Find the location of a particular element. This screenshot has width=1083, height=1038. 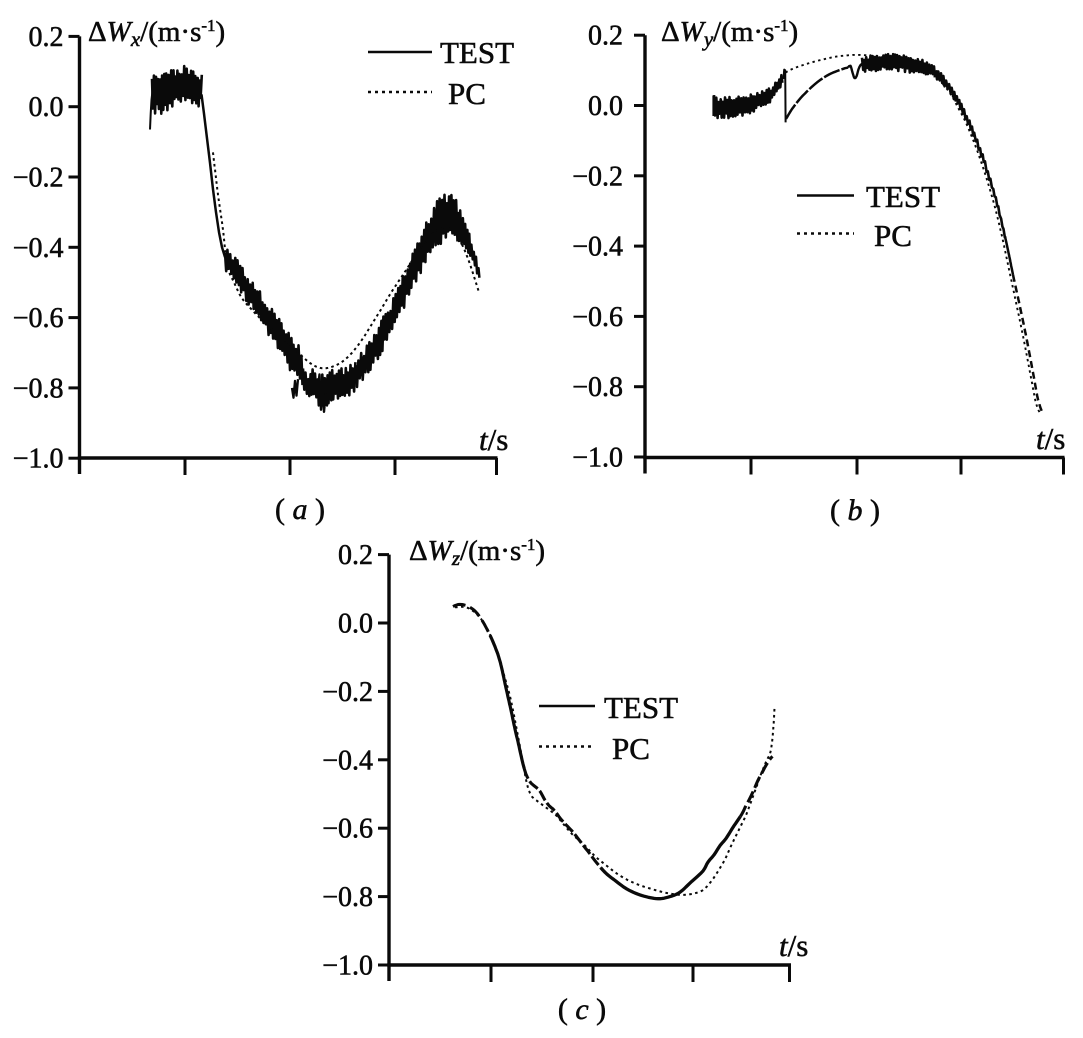

svg-text: ΔWx/(m·s-1) is located at coordinates (156, 33).